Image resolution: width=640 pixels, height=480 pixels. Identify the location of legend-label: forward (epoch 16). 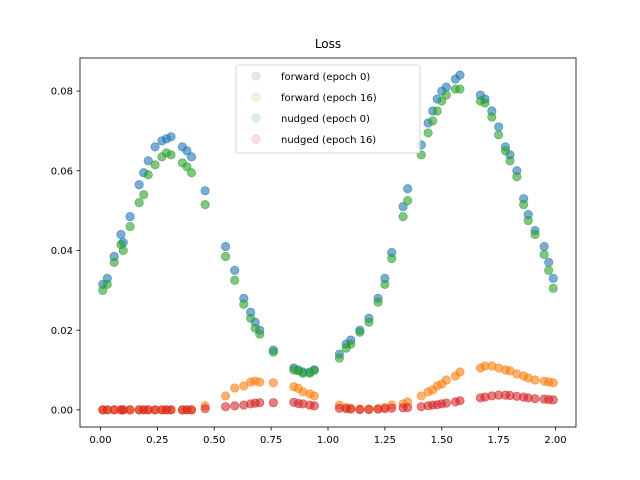
(329, 98).